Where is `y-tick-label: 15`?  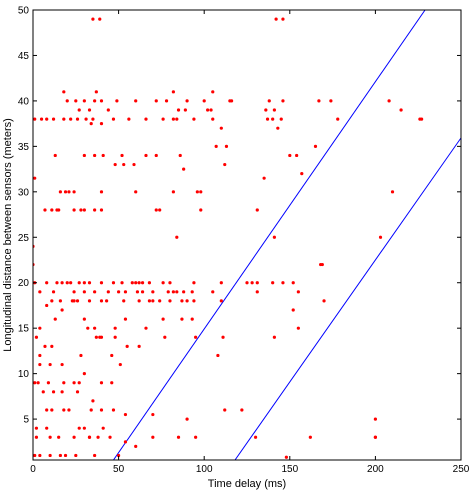 y-tick-label: 15 is located at coordinates (24, 329).